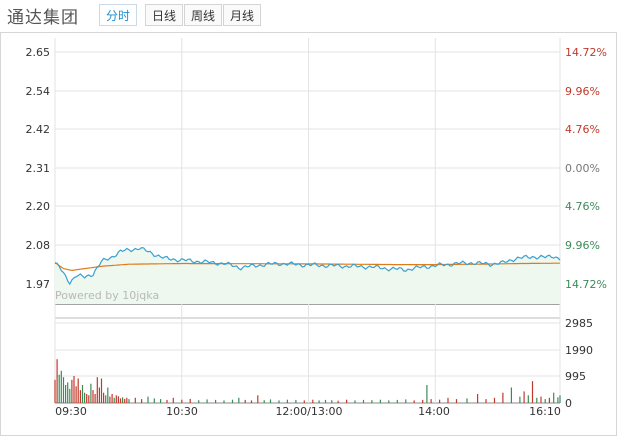 Image resolution: width=619 pixels, height=439 pixels. What do you see at coordinates (182, 411) in the screenshot?
I see `x-tick-label: 10:30` at bounding box center [182, 411].